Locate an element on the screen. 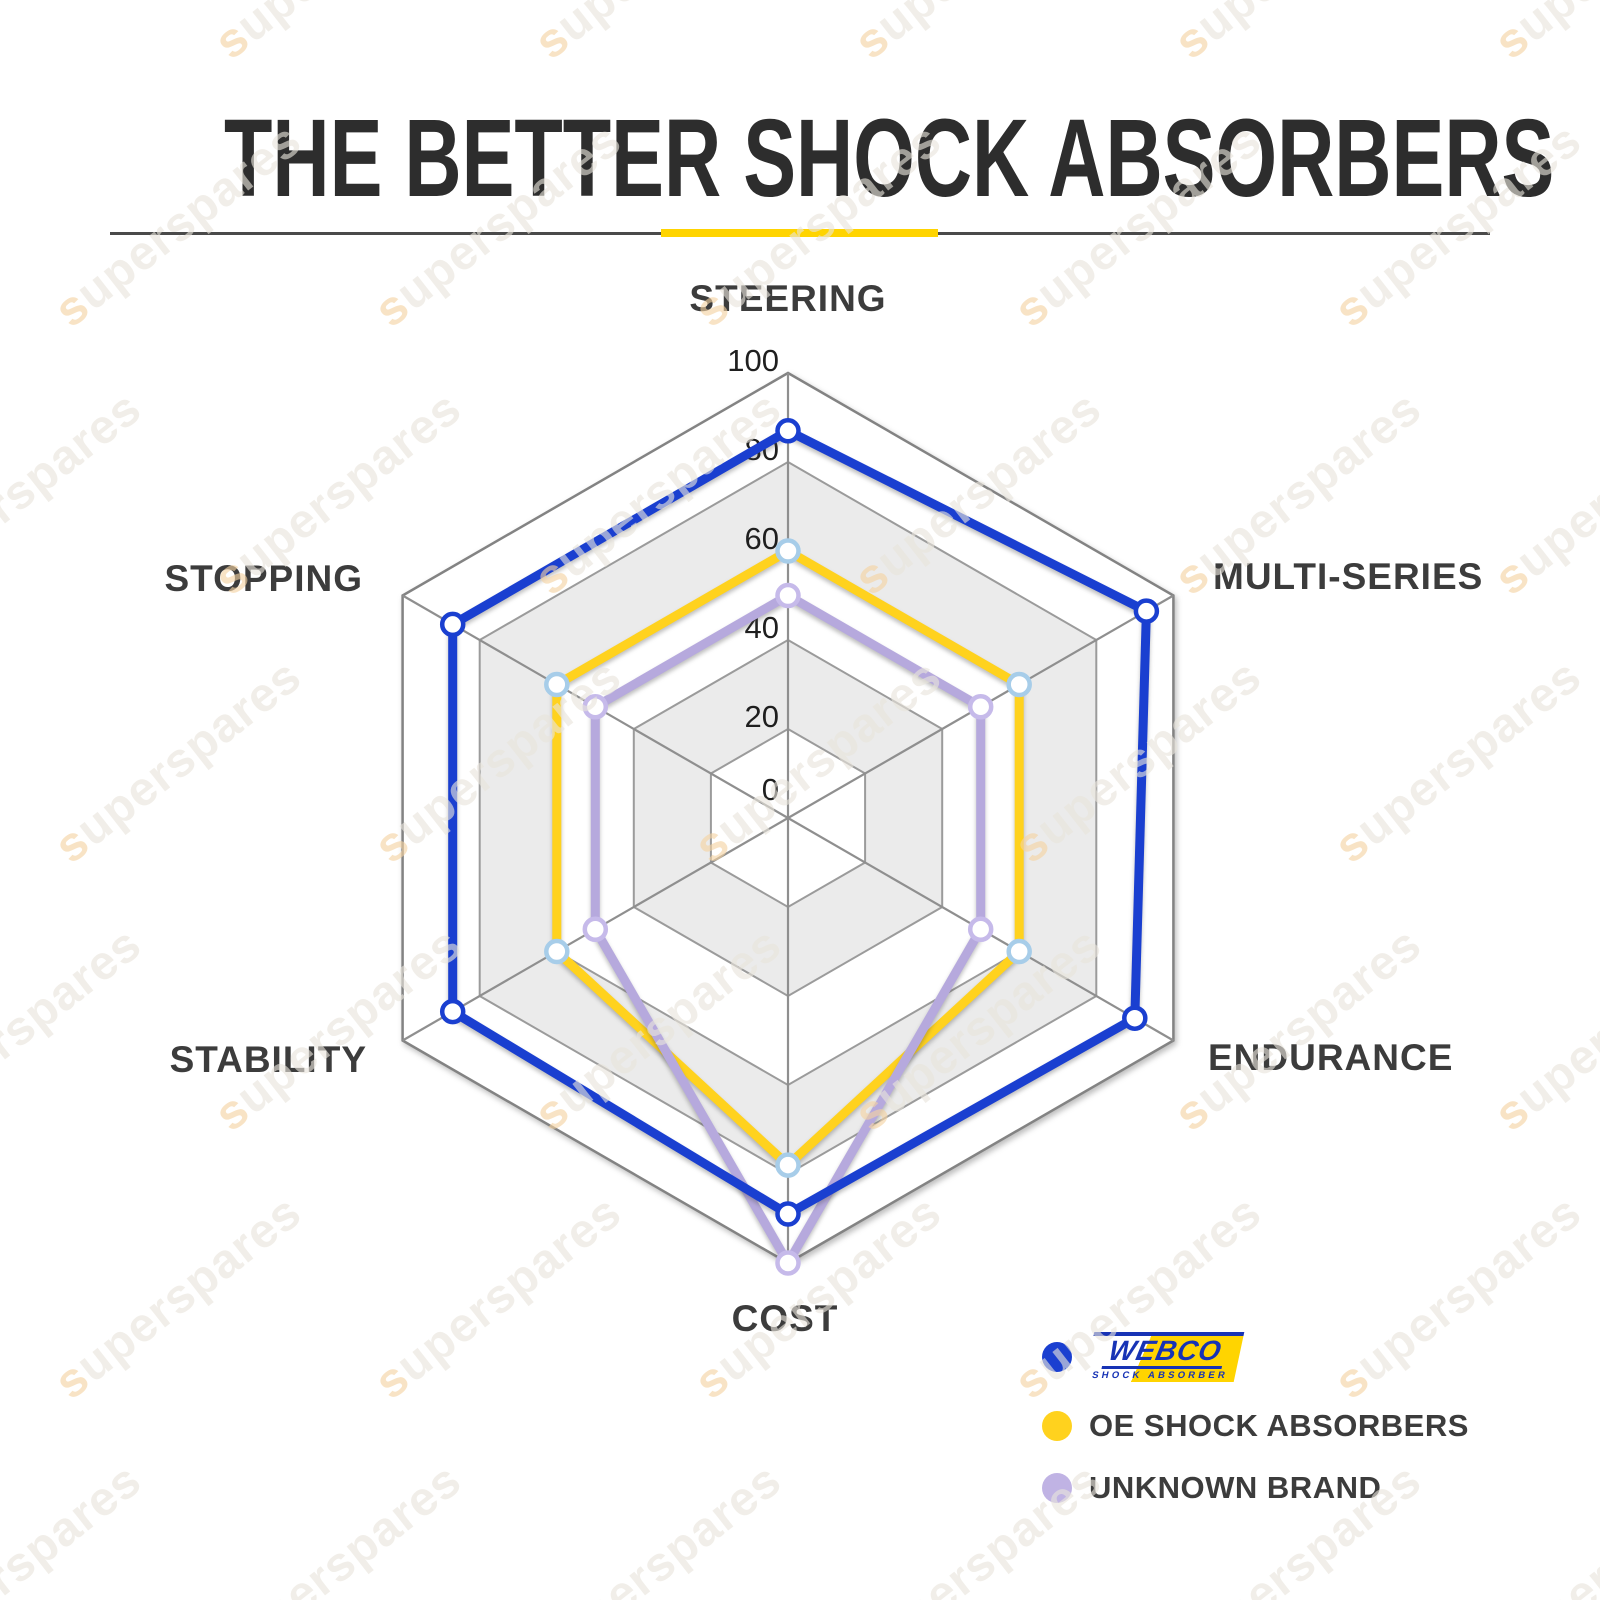  series-marker-unknown-brand-endurance is located at coordinates (980, 929).